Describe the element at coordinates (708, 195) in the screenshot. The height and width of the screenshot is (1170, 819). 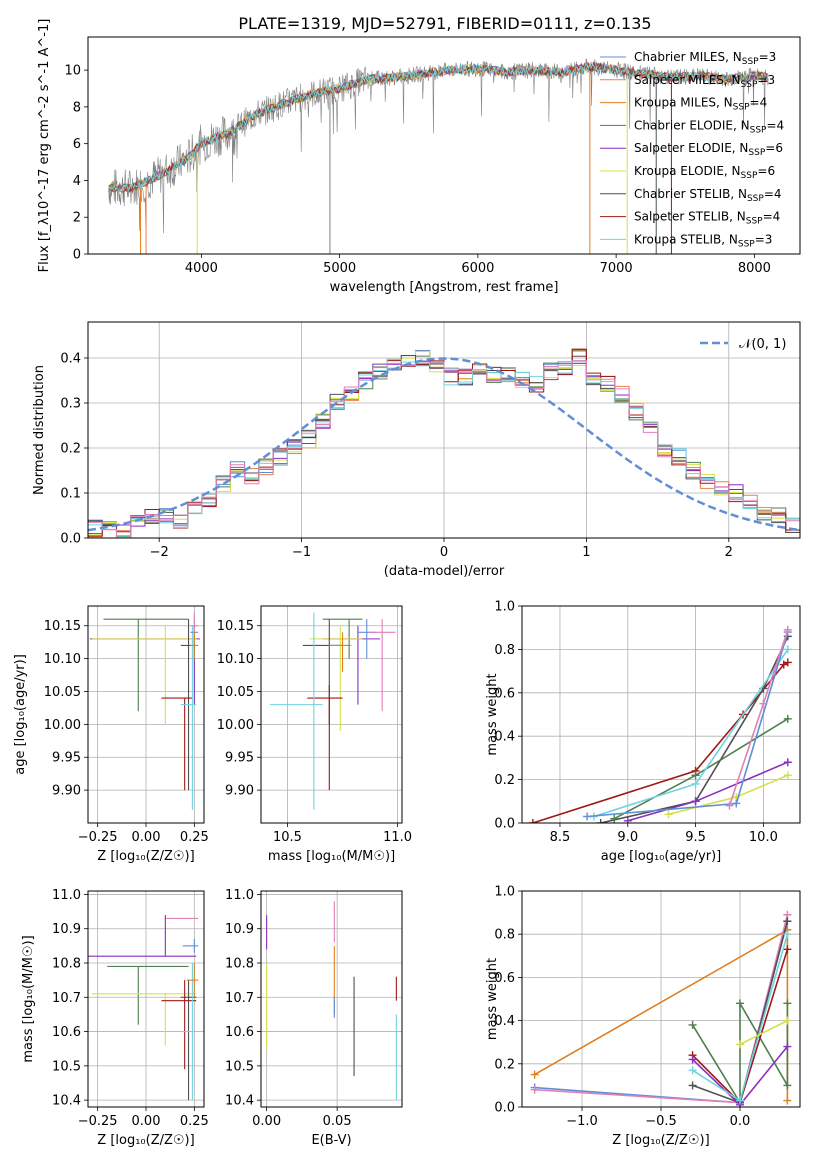
I see `legend-entry: Chabrier STELIB, NSSP=4` at that location.